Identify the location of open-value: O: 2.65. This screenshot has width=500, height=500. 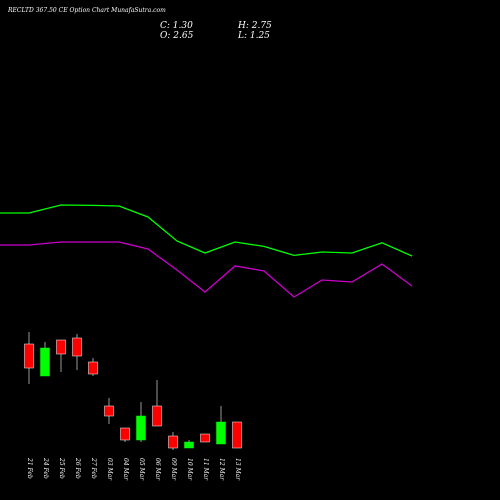
(177, 36).